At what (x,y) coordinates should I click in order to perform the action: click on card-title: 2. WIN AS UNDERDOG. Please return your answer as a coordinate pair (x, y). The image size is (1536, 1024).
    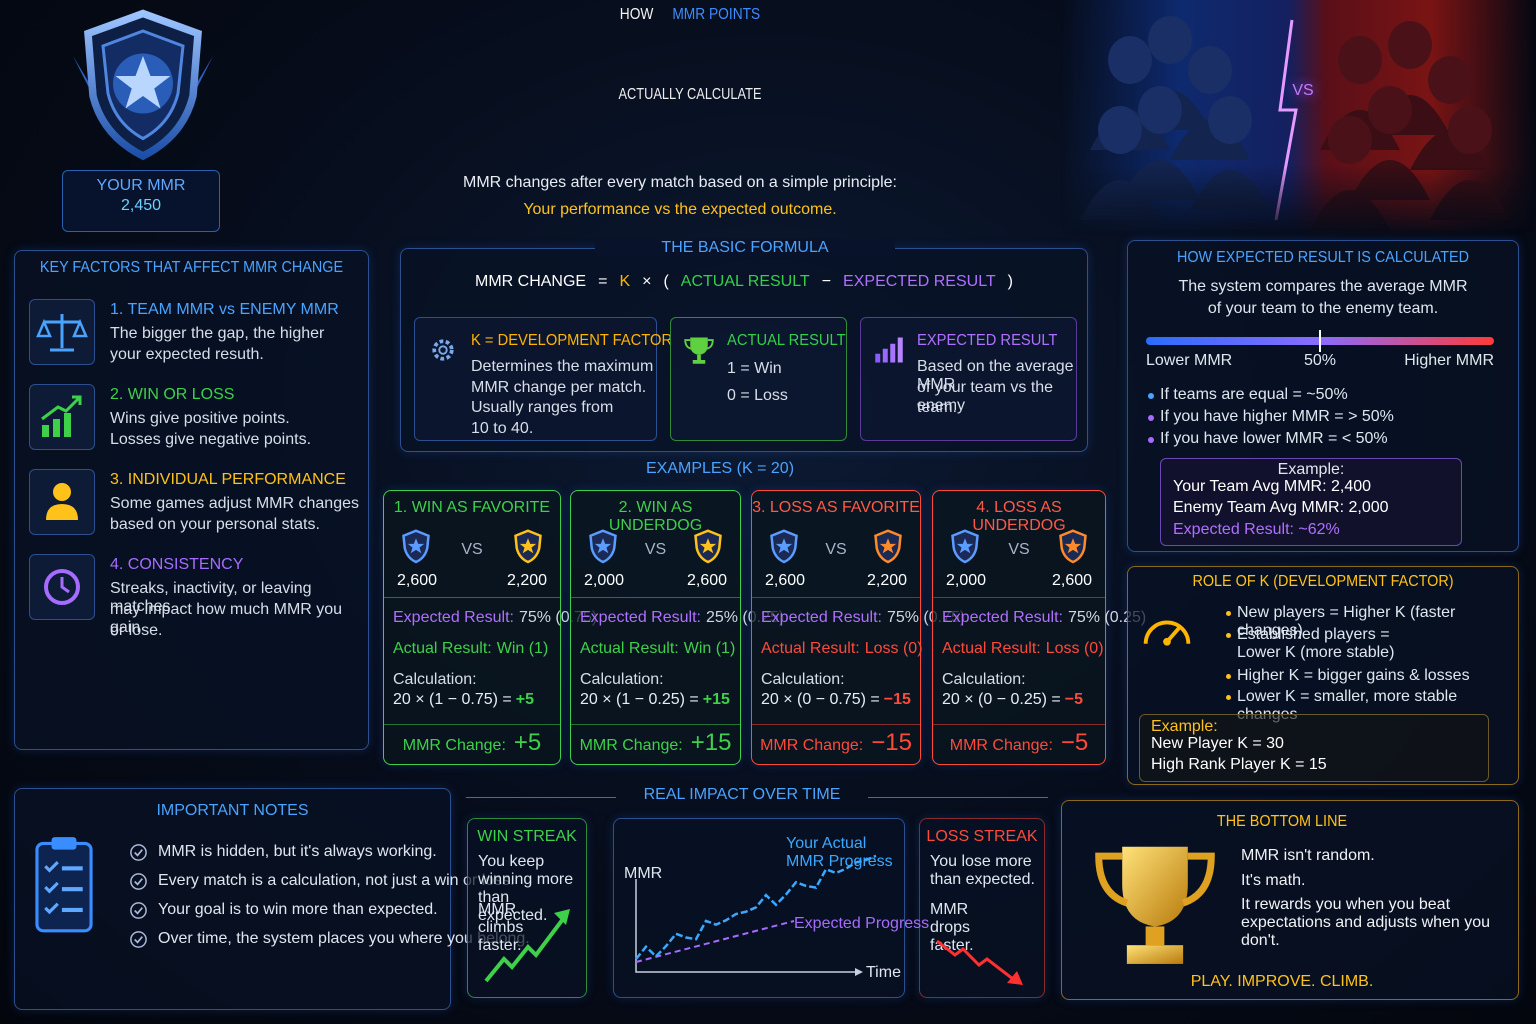
    Looking at the image, I should click on (655, 516).